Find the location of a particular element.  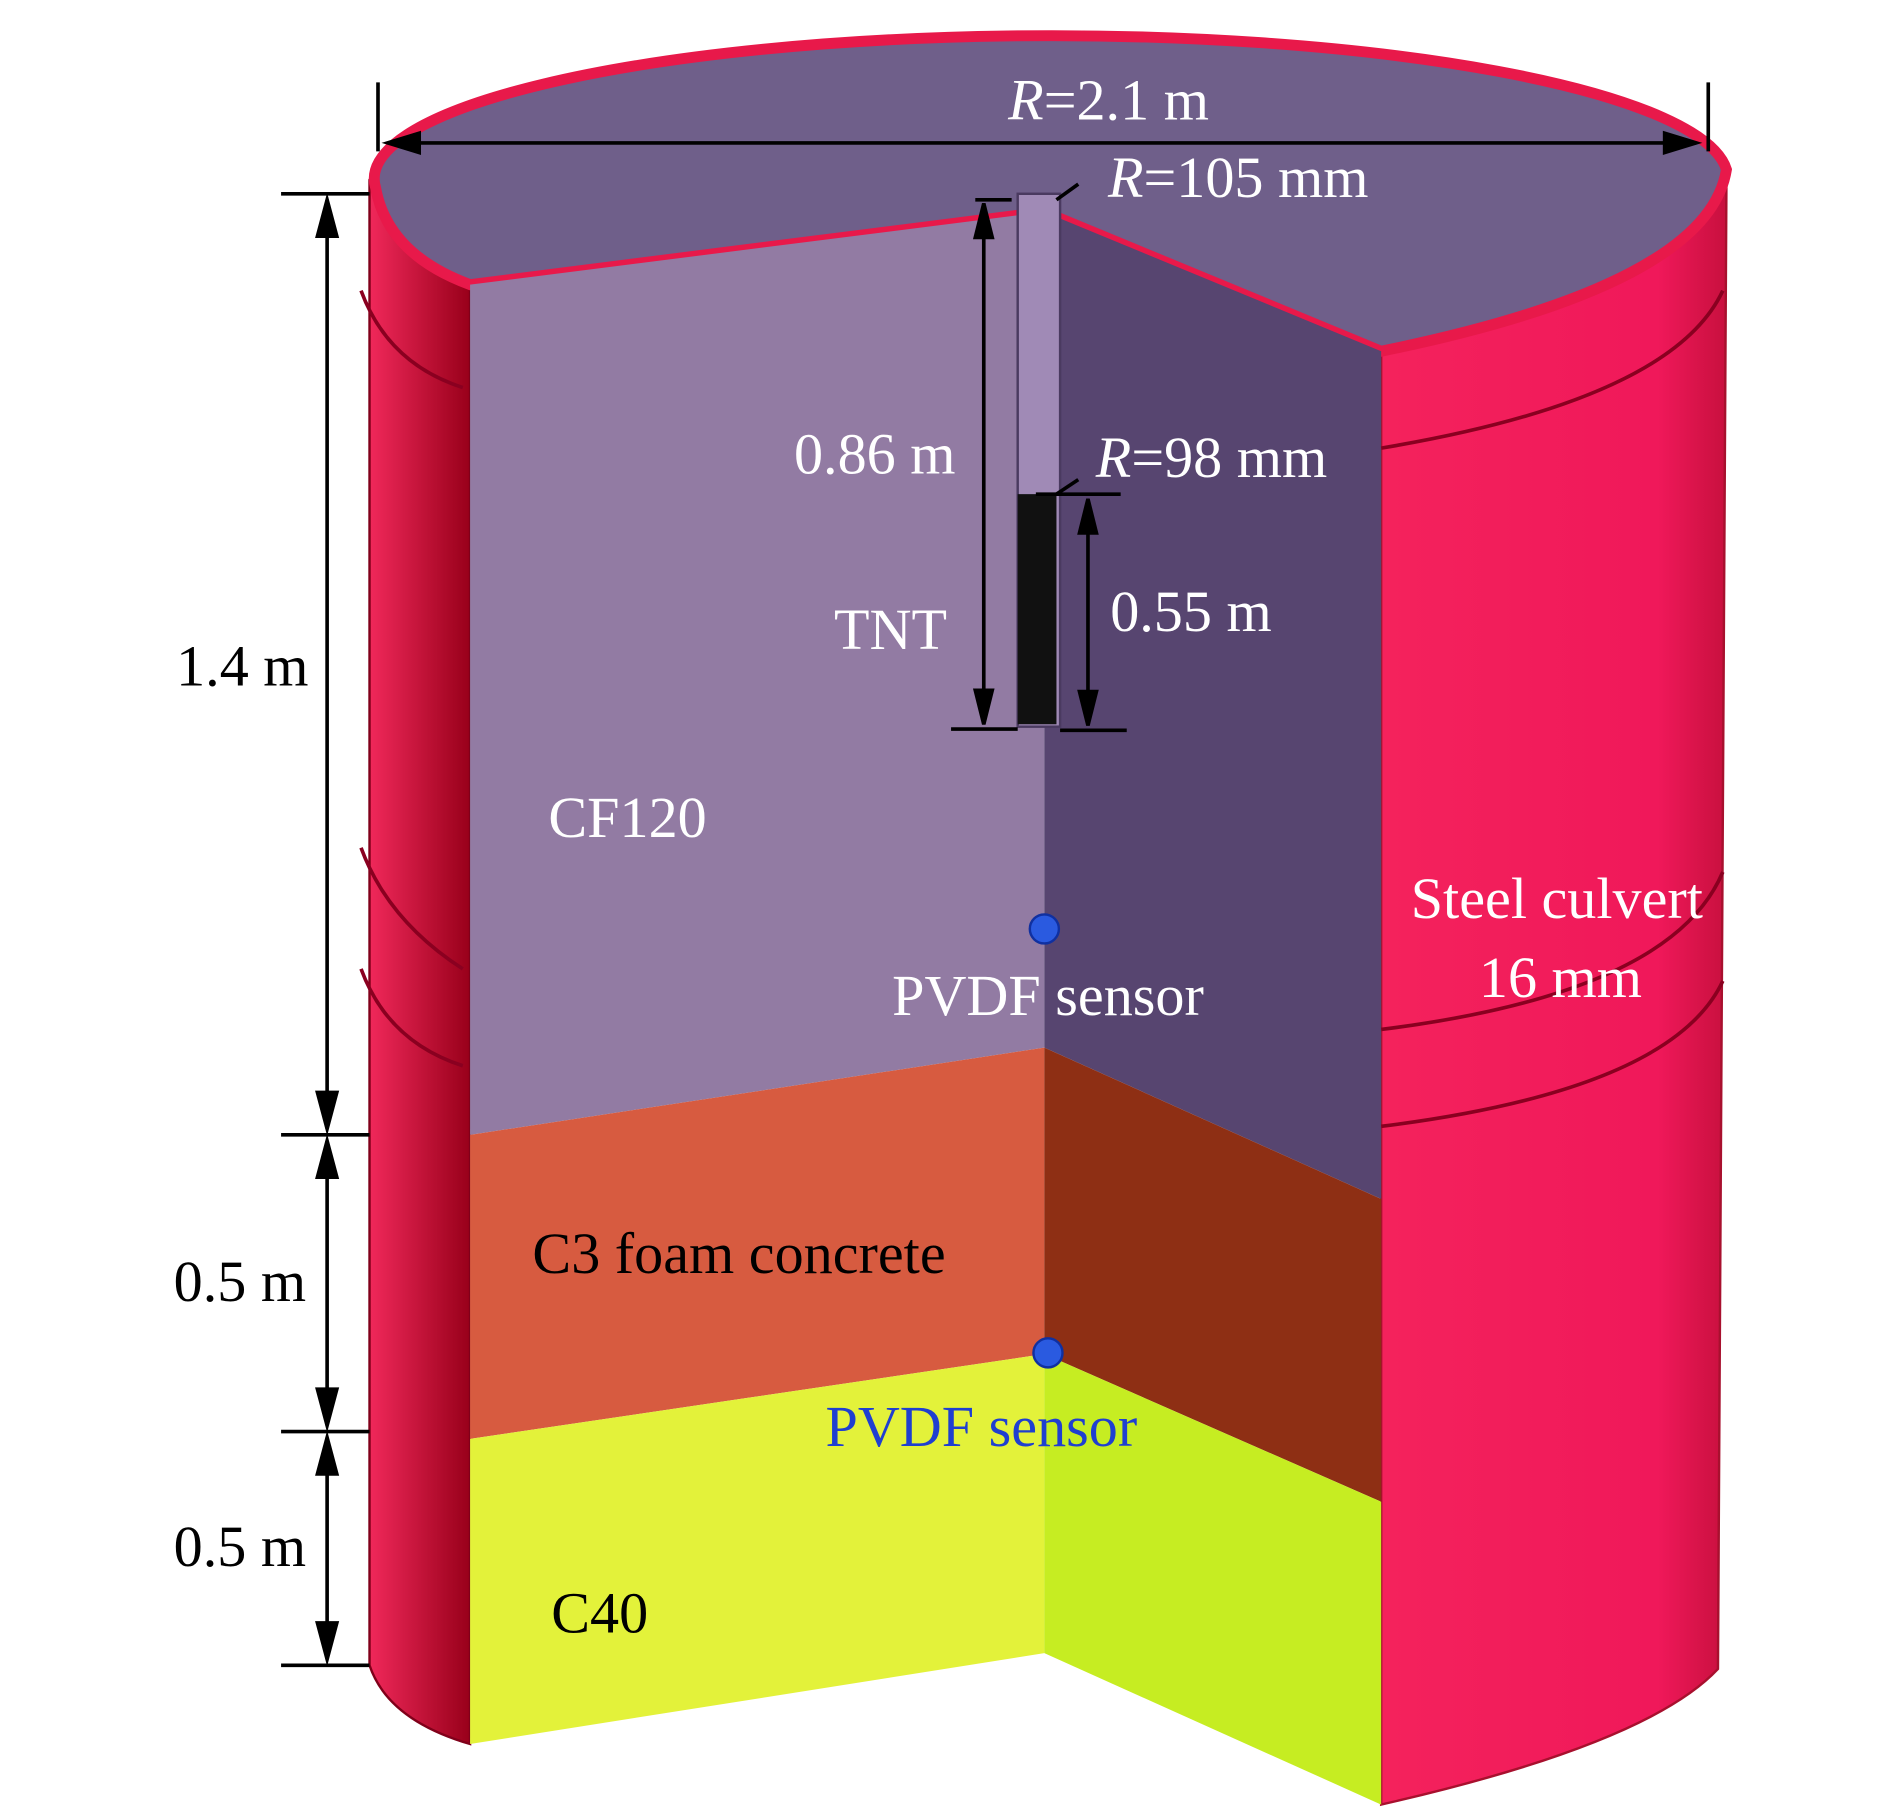

value: =2.1 m is located at coordinates (1126, 100).